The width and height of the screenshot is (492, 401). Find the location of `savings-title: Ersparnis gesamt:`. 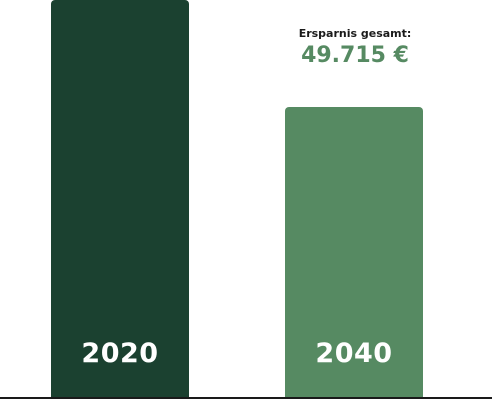

savings-title: Ersparnis gesamt: is located at coordinates (355, 33).